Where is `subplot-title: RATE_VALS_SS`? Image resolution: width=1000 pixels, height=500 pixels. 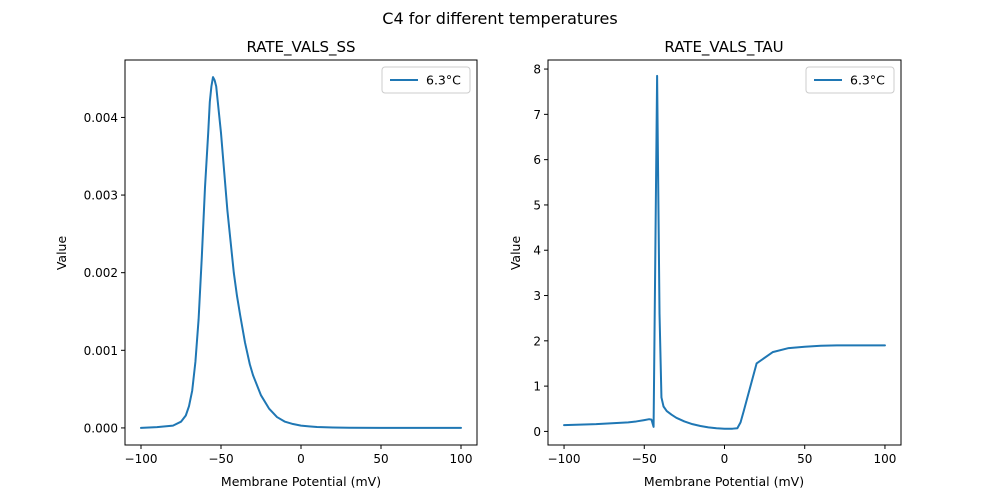 subplot-title: RATE_VALS_SS is located at coordinates (300, 47).